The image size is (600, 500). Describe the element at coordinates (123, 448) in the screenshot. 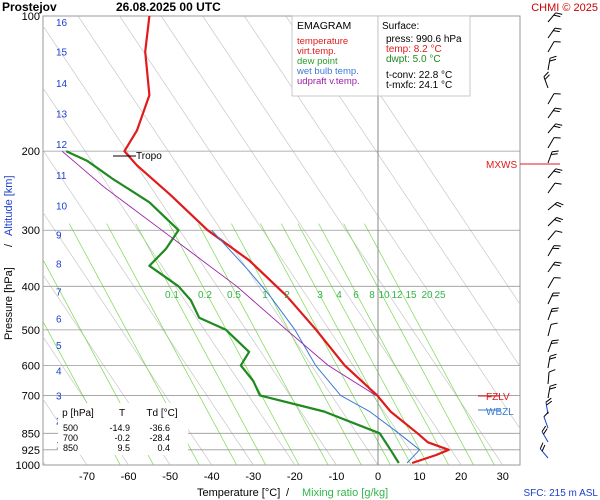

I see `table-cell: 9.5` at that location.